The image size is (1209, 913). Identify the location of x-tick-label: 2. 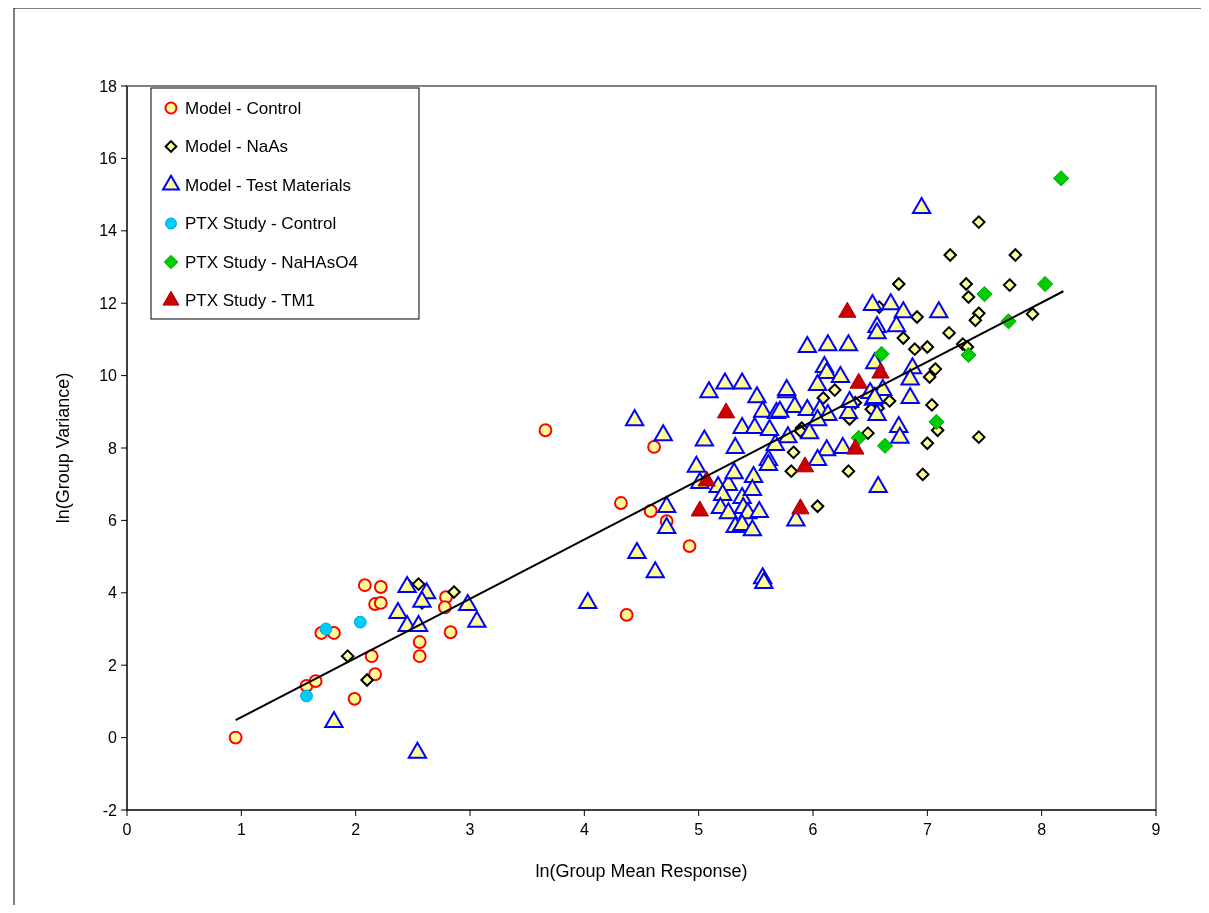
(356, 829).